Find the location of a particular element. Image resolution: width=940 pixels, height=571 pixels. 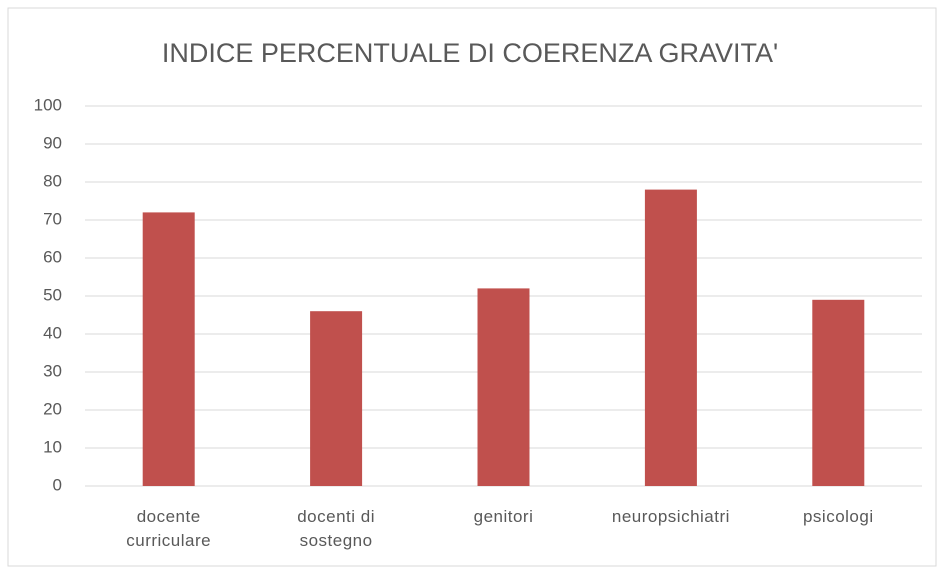

x-tick-label: genitori is located at coordinates (503, 516).